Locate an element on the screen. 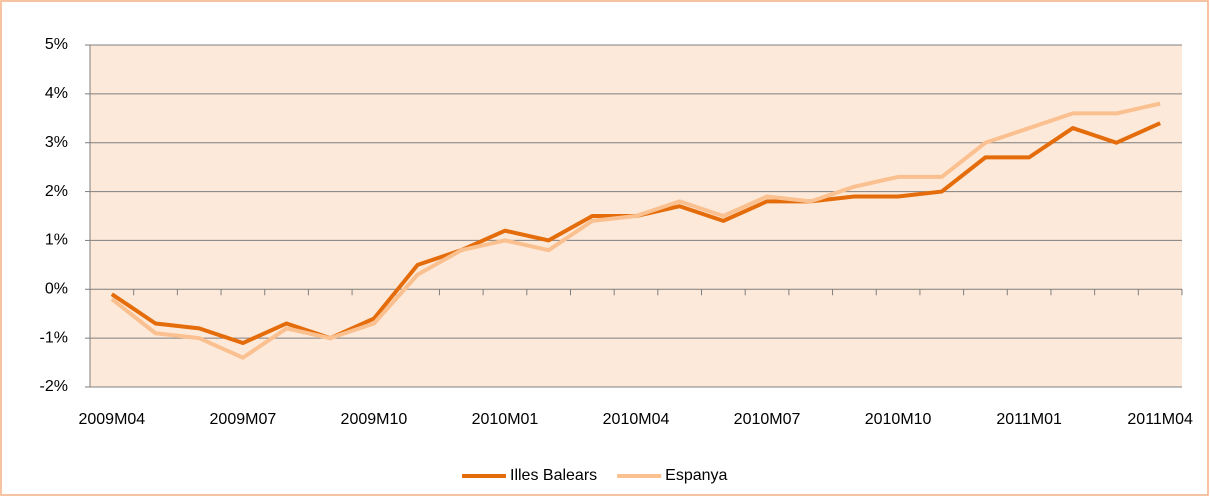 The height and width of the screenshot is (502, 1210). x-tick-label: 2010M04 is located at coordinates (636, 419).